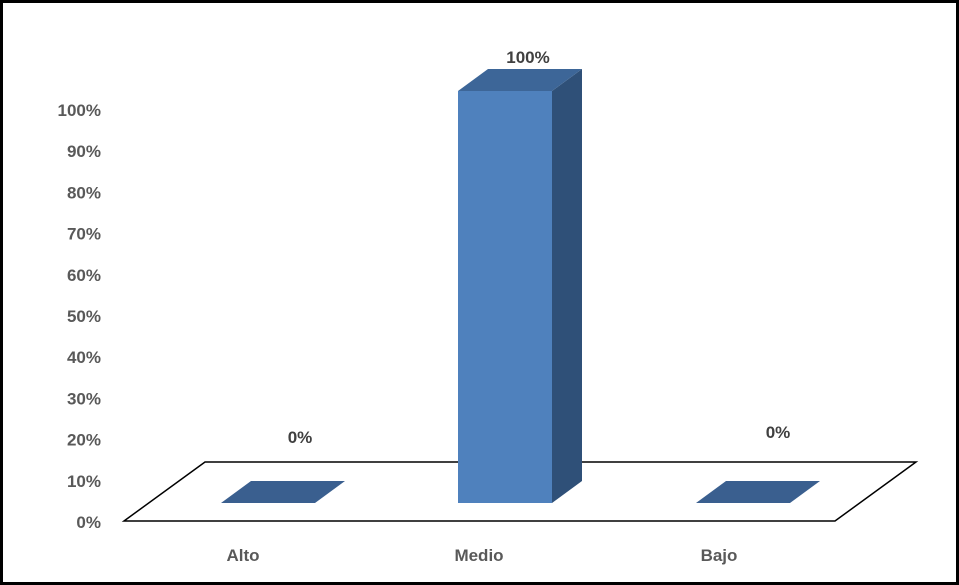 The image size is (959, 585). What do you see at coordinates (88, 522) in the screenshot?
I see `y-tick-label: 0%` at bounding box center [88, 522].